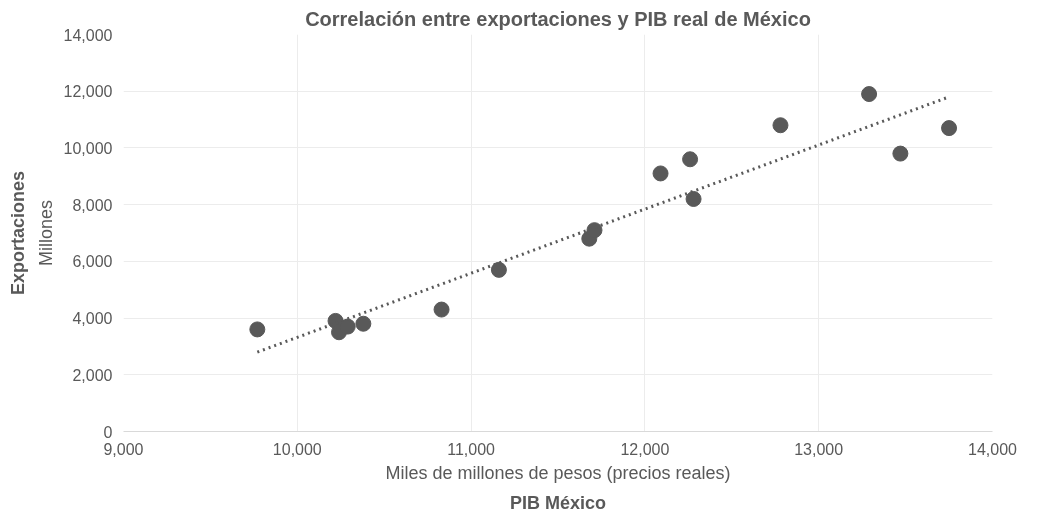 The height and width of the screenshot is (517, 1052). I want to click on x-tick-label: 9,000, so click(123, 449).